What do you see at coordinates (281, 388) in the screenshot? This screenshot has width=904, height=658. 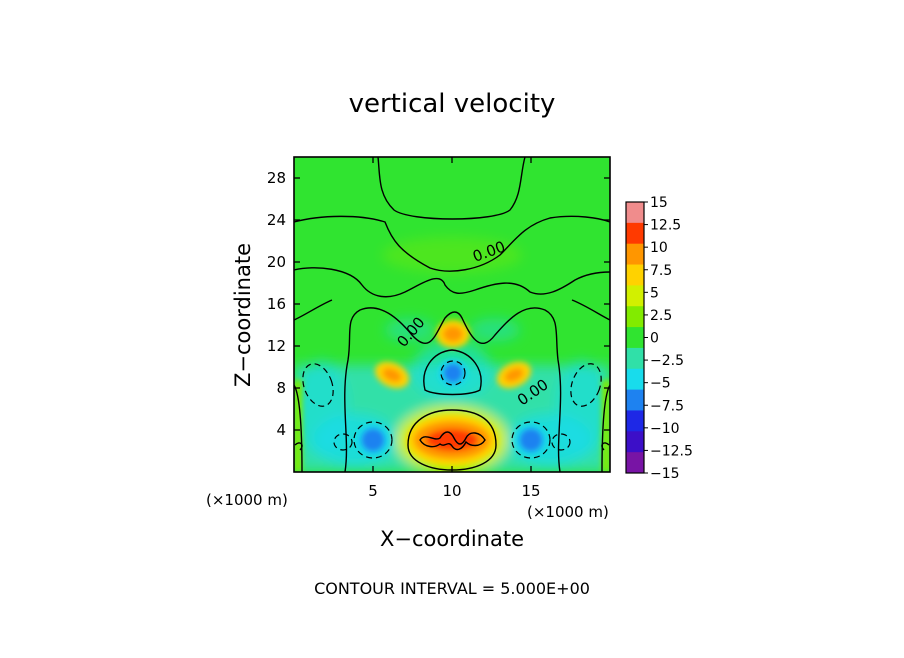 I see `y-tick-label: 8` at bounding box center [281, 388].